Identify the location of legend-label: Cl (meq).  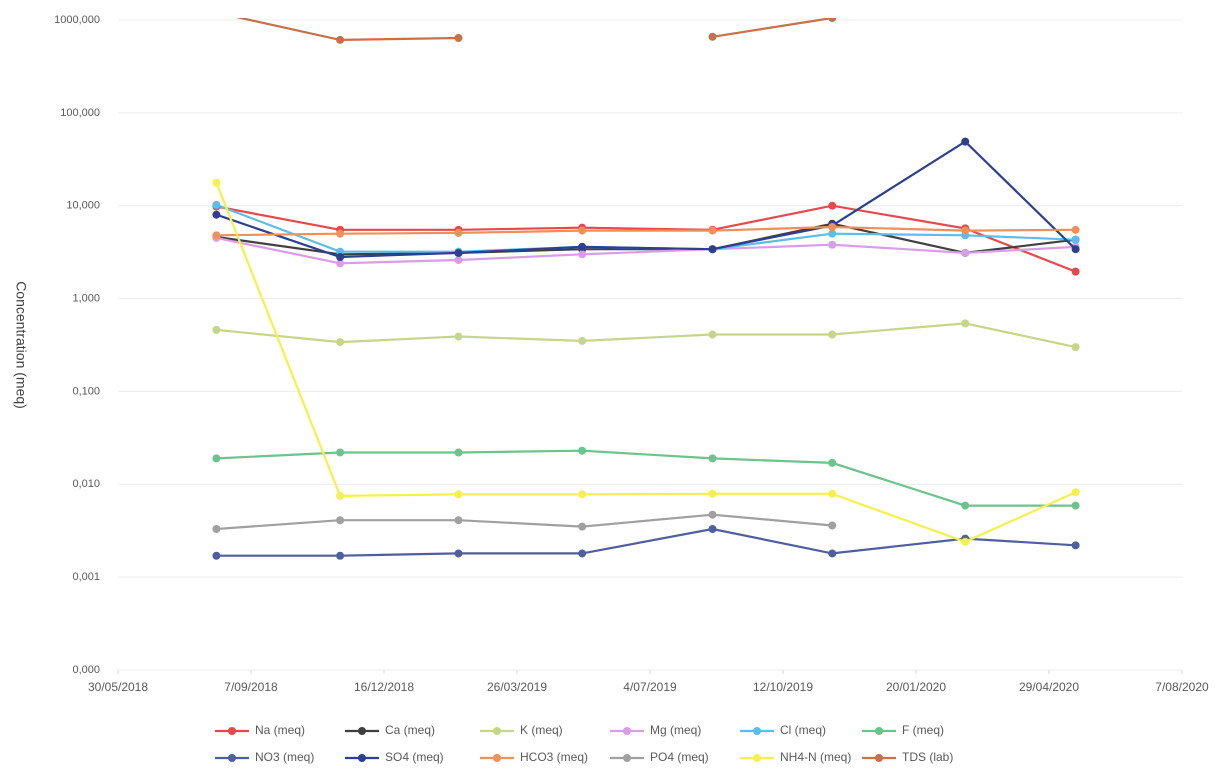
(803, 730).